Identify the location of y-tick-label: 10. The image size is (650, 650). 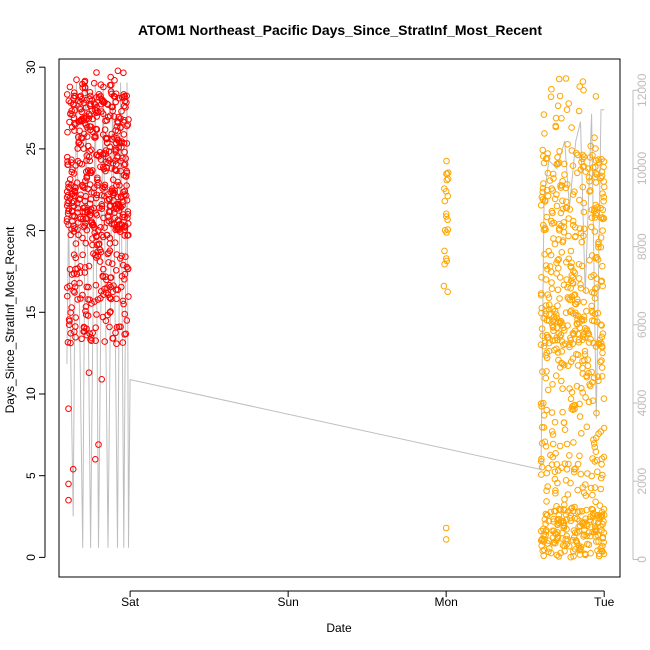
(31, 394).